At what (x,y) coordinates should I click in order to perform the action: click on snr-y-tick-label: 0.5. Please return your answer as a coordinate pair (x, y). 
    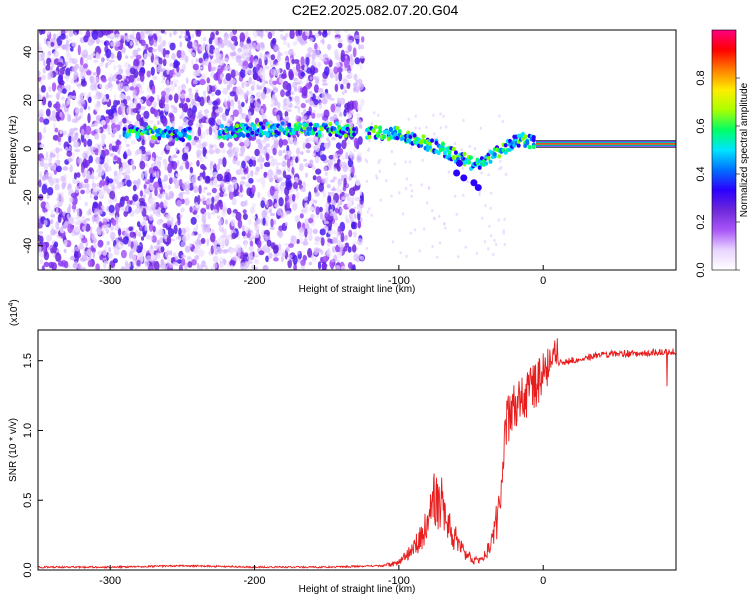
    Looking at the image, I should click on (28, 500).